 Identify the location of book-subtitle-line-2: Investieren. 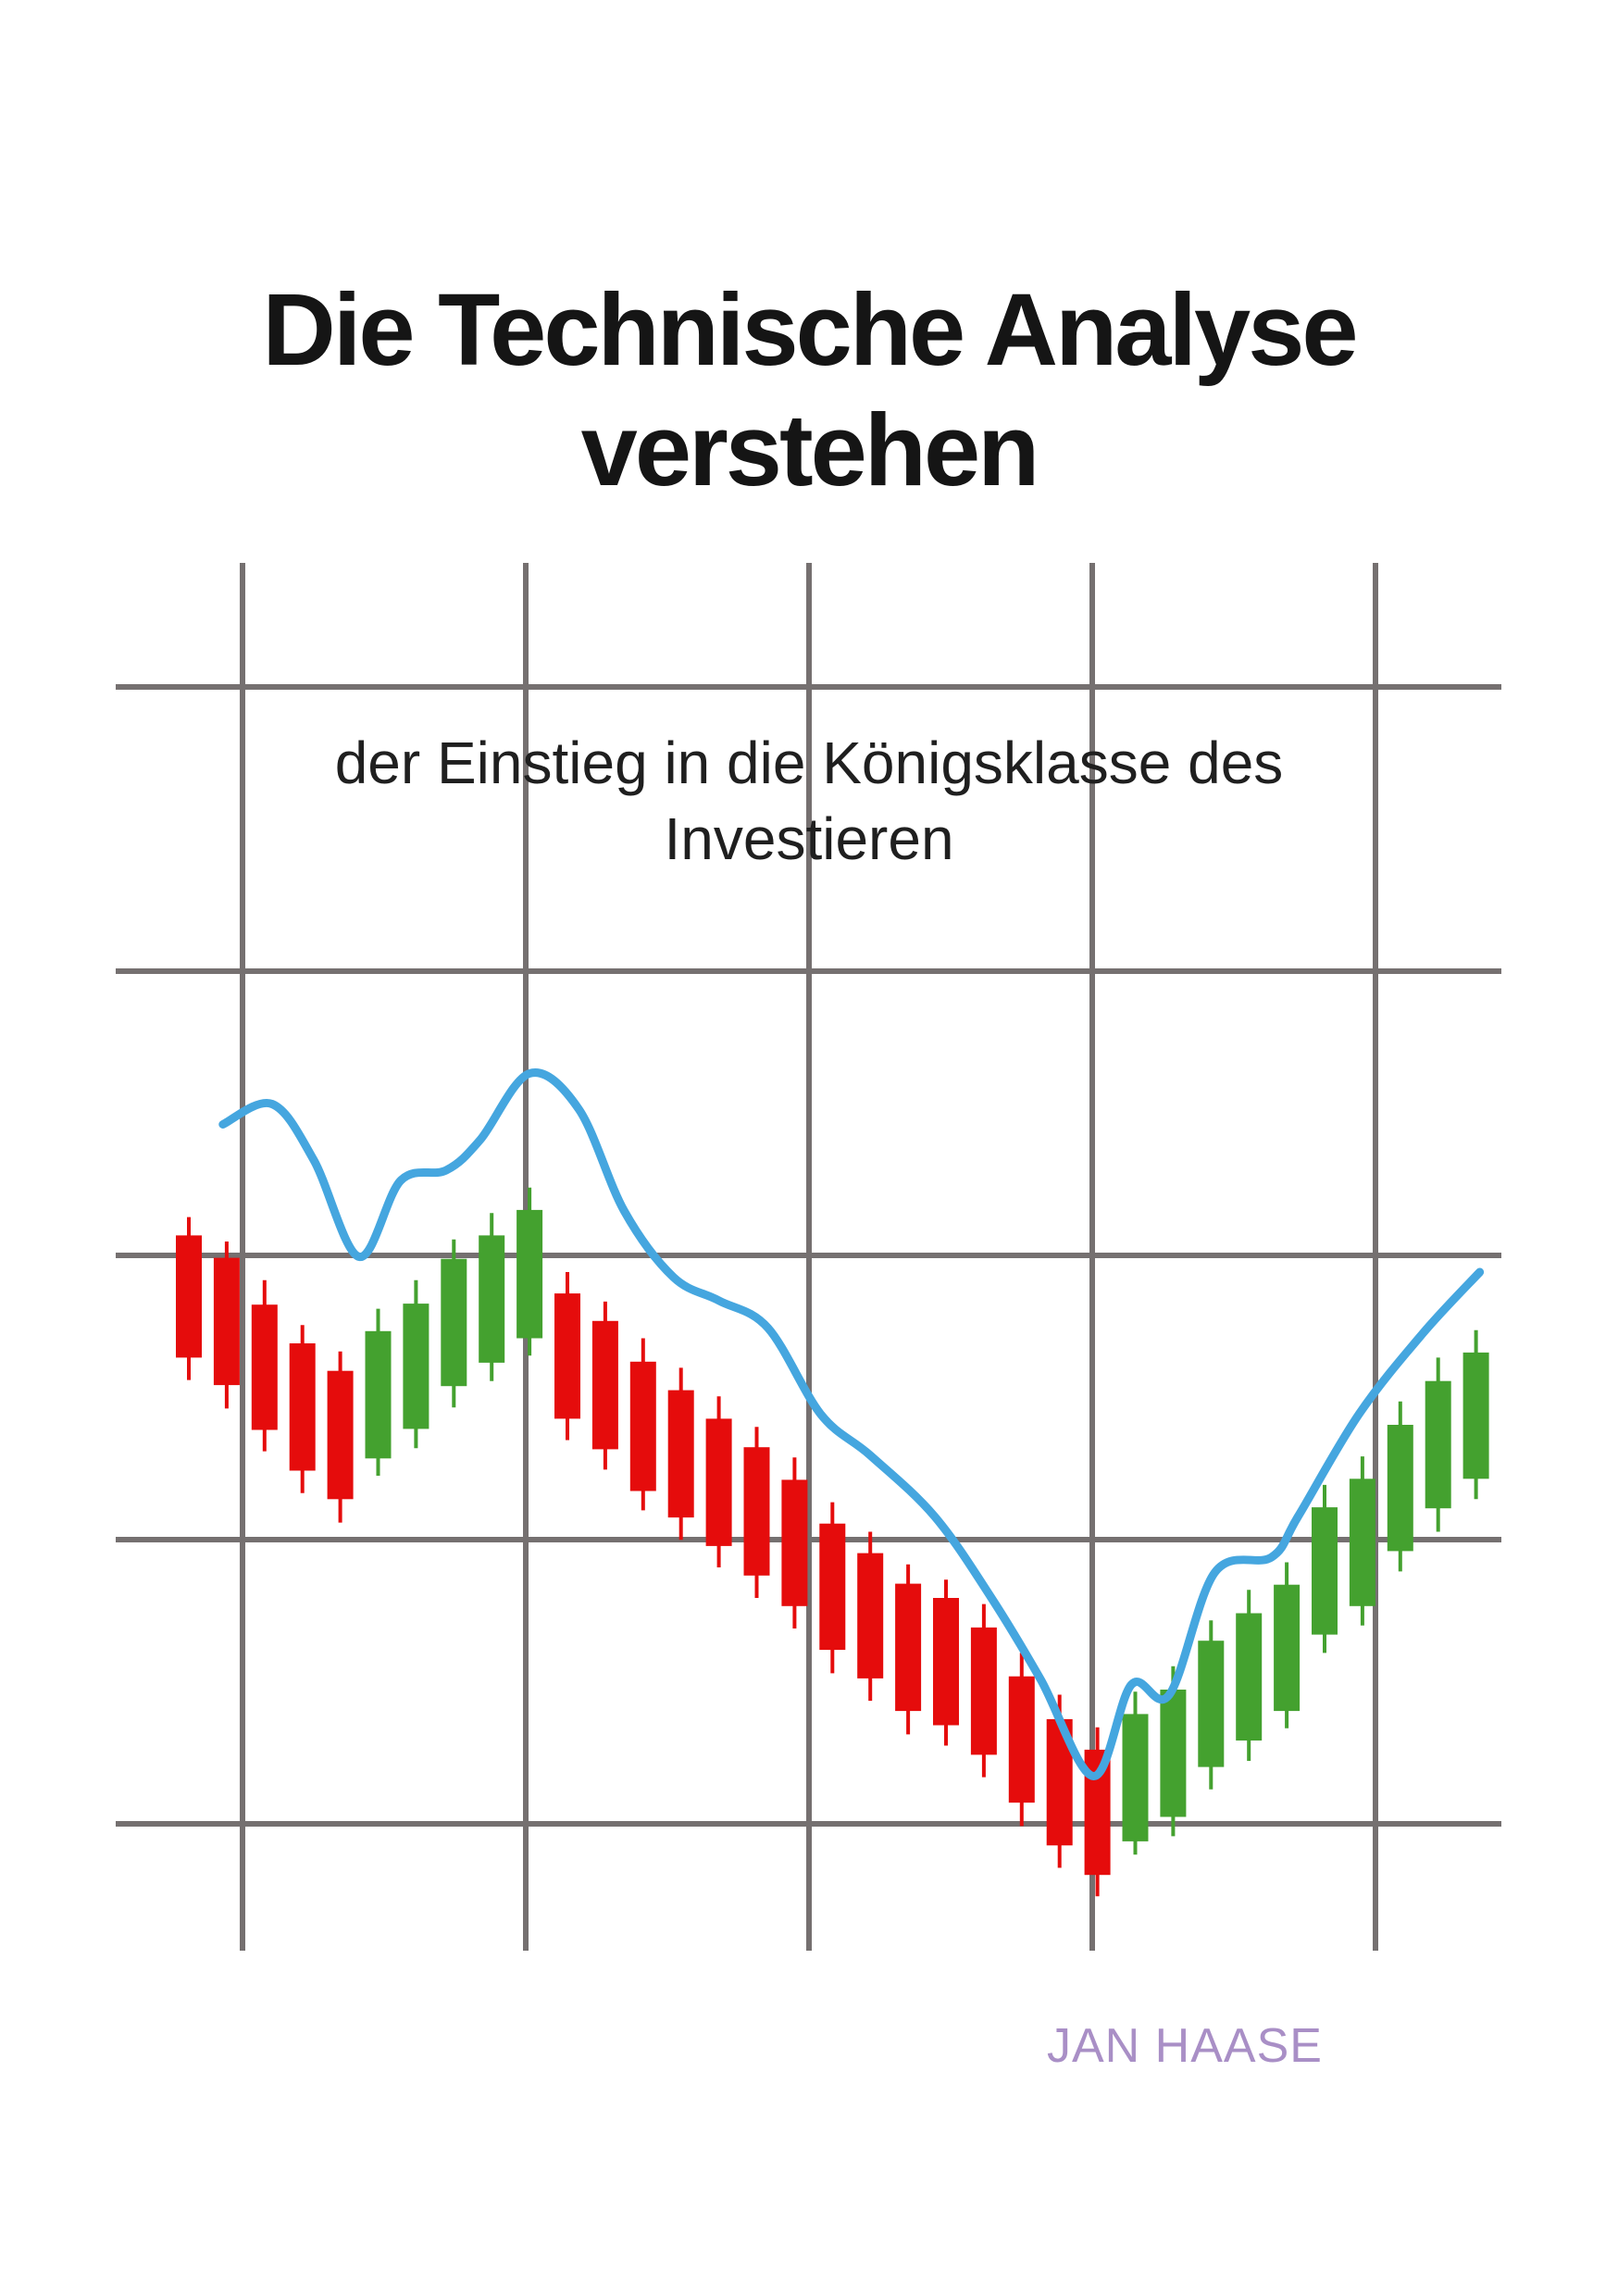
(809, 838).